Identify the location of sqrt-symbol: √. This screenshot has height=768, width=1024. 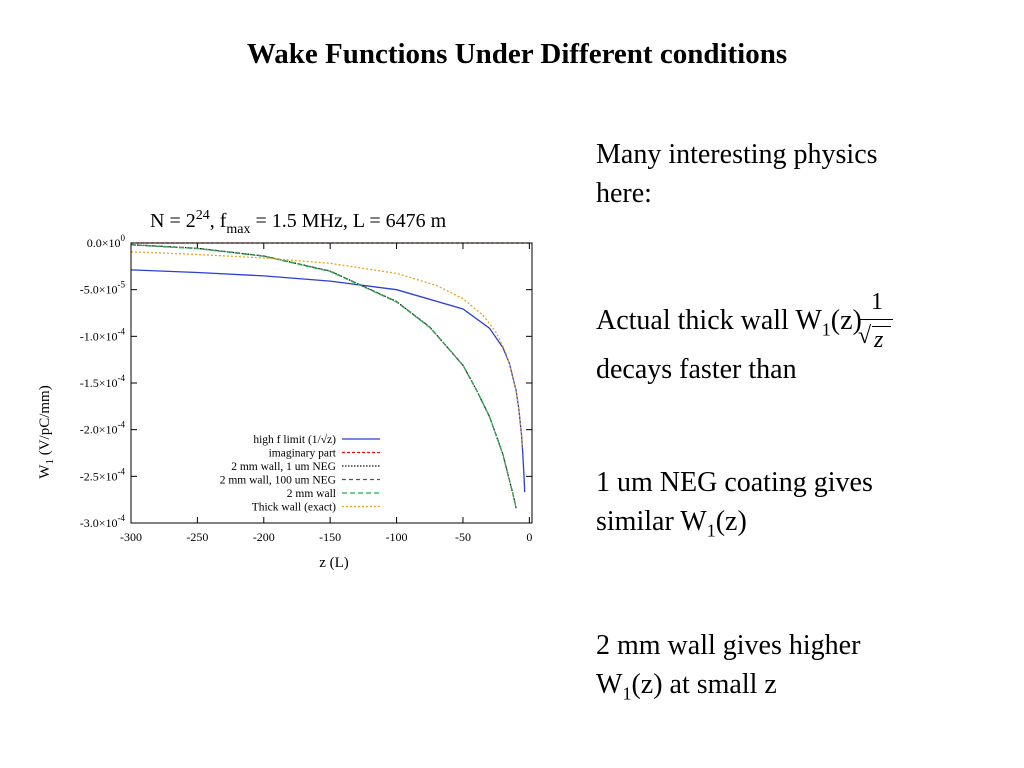
(865, 336).